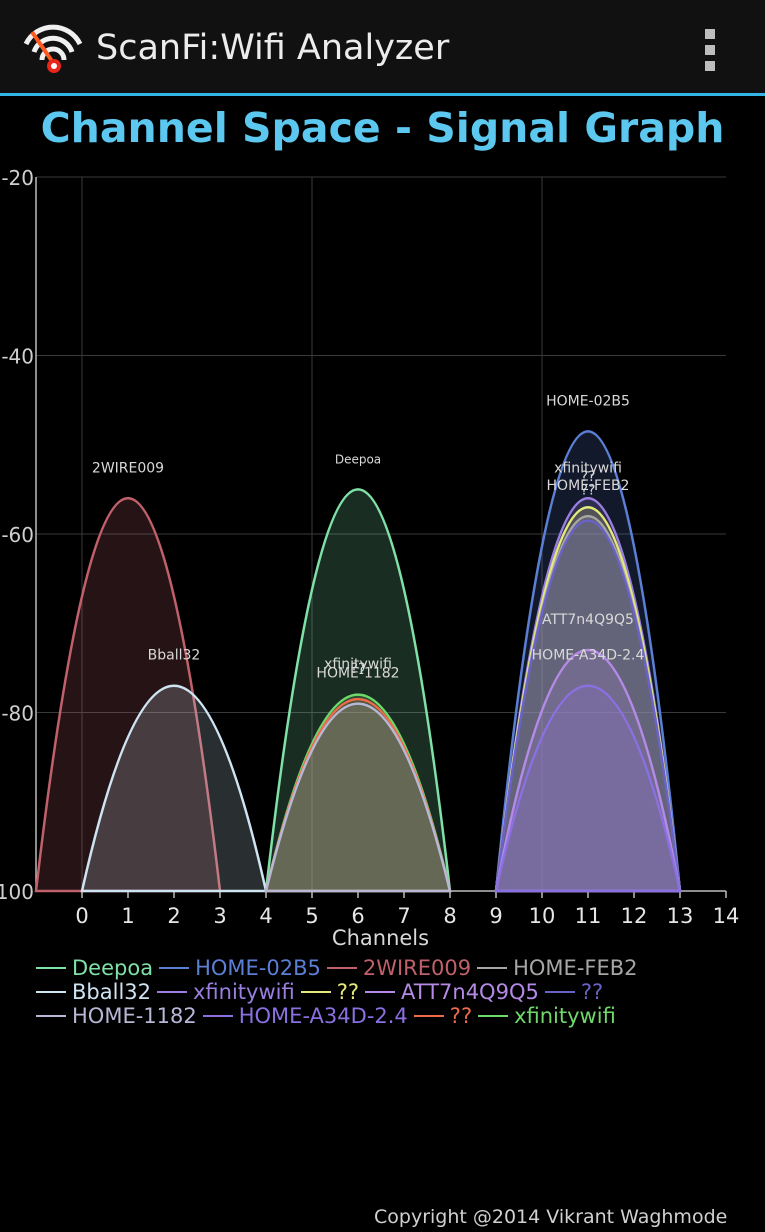 This screenshot has height=1232, width=765. I want to click on graph-title: Channel Space - Signal Graph, so click(382, 128).